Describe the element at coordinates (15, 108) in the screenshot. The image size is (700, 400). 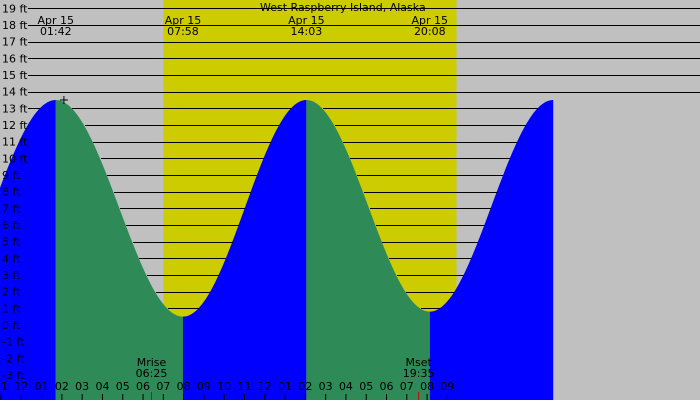
I see `y-tick-label: 13 ft` at that location.